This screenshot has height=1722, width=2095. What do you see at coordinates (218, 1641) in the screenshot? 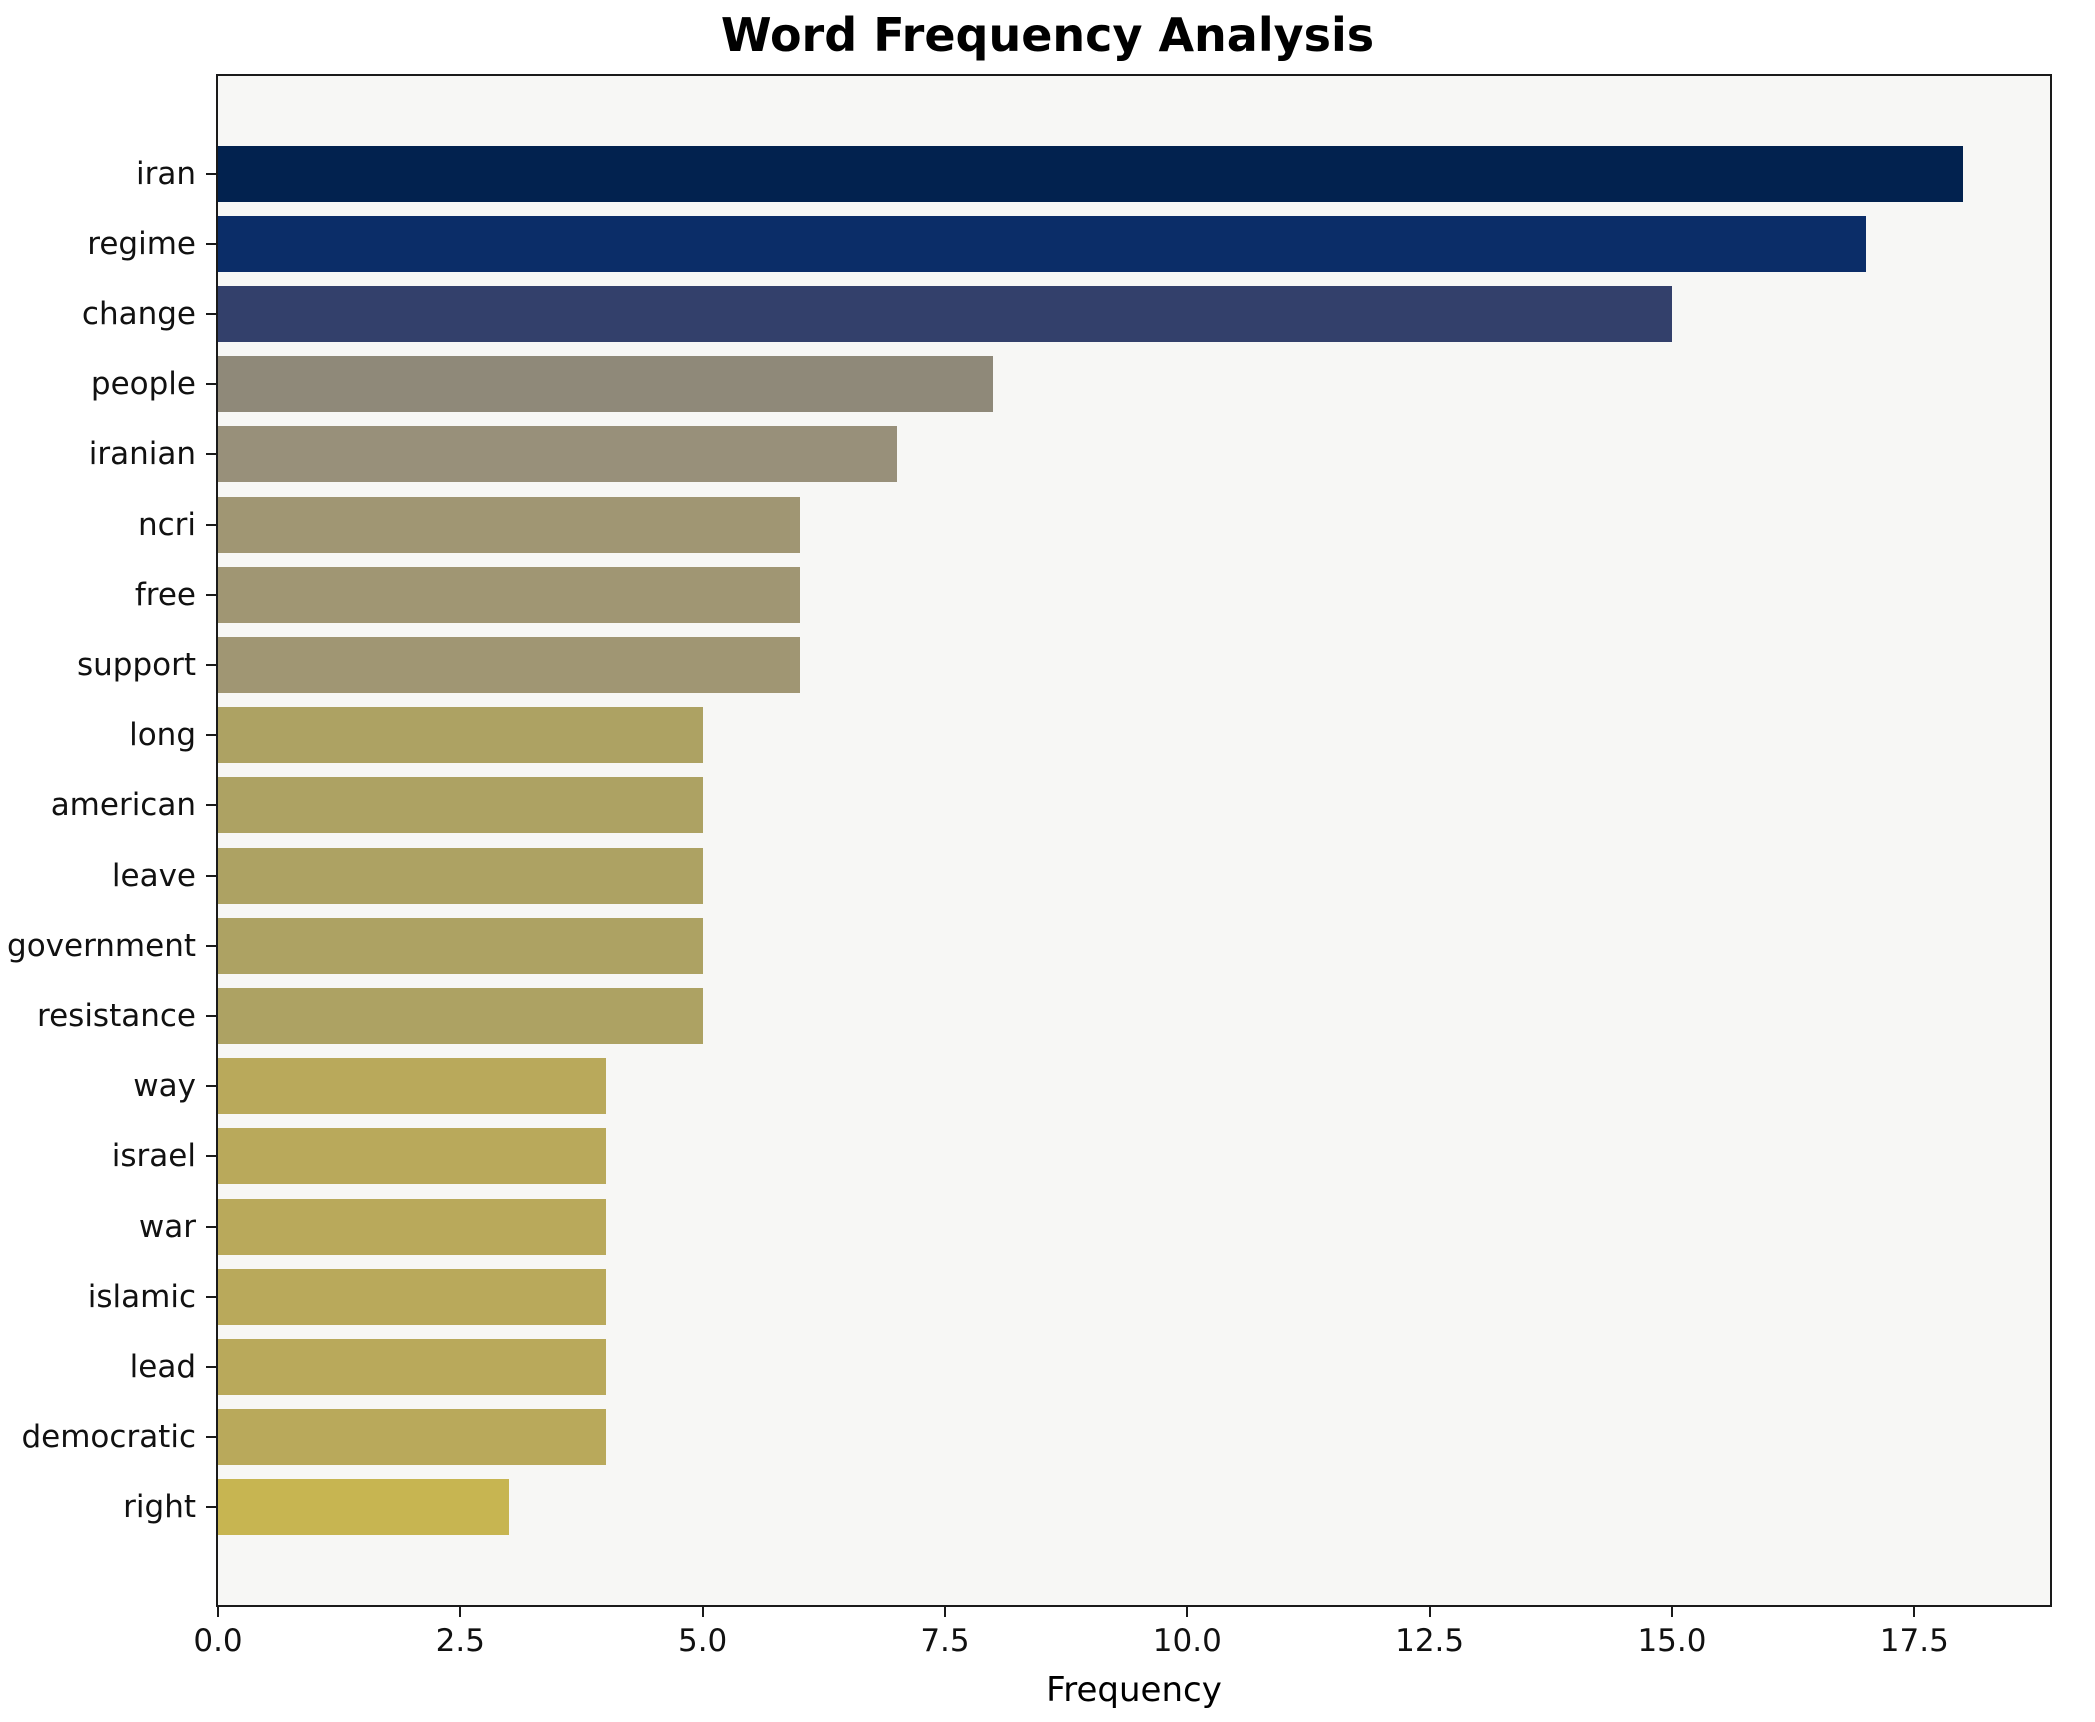
I see `x-tick-label-0.0: 0.0` at bounding box center [218, 1641].